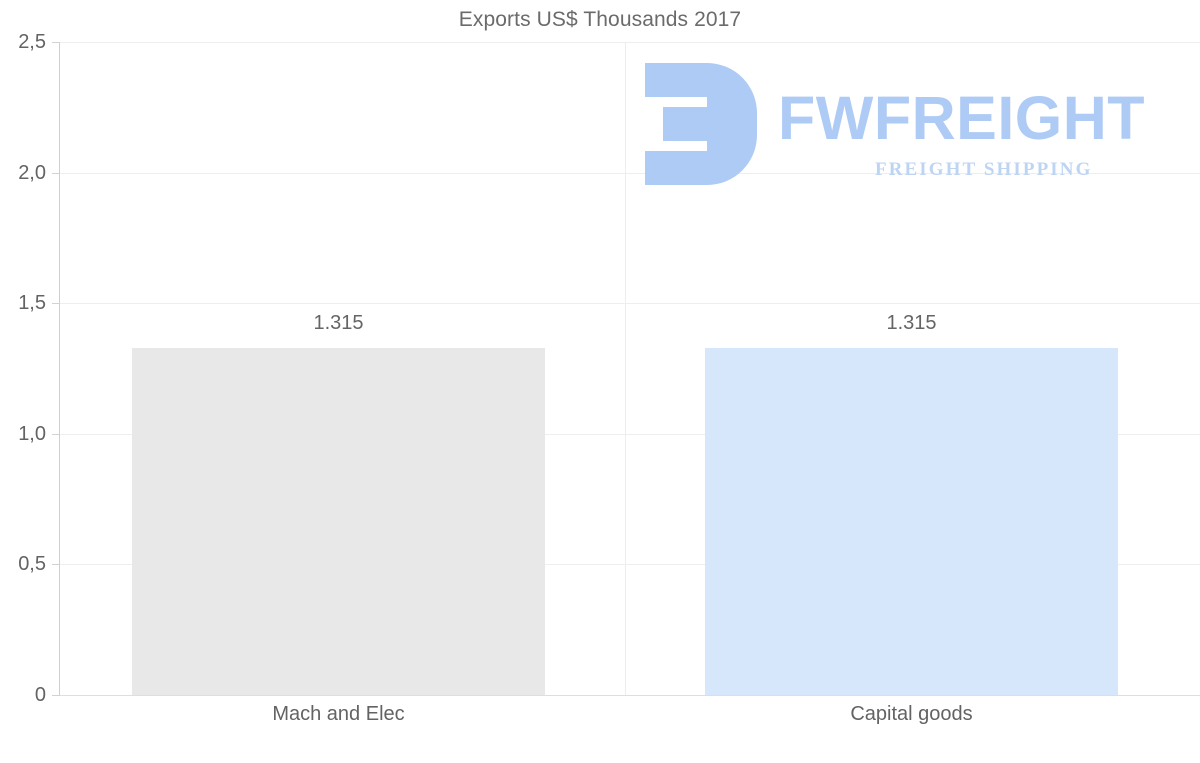 Image resolution: width=1200 pixels, height=763 pixels. What do you see at coordinates (600, 19) in the screenshot?
I see `chart-title: Exports US$ Thousands 2017` at bounding box center [600, 19].